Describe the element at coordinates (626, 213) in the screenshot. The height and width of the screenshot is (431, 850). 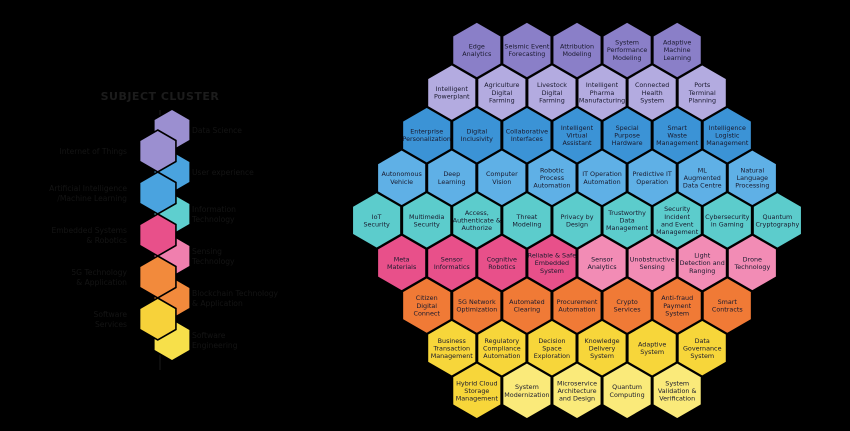
I see `hex-trustworthy-data-management-label: Trustworthy` at that location.